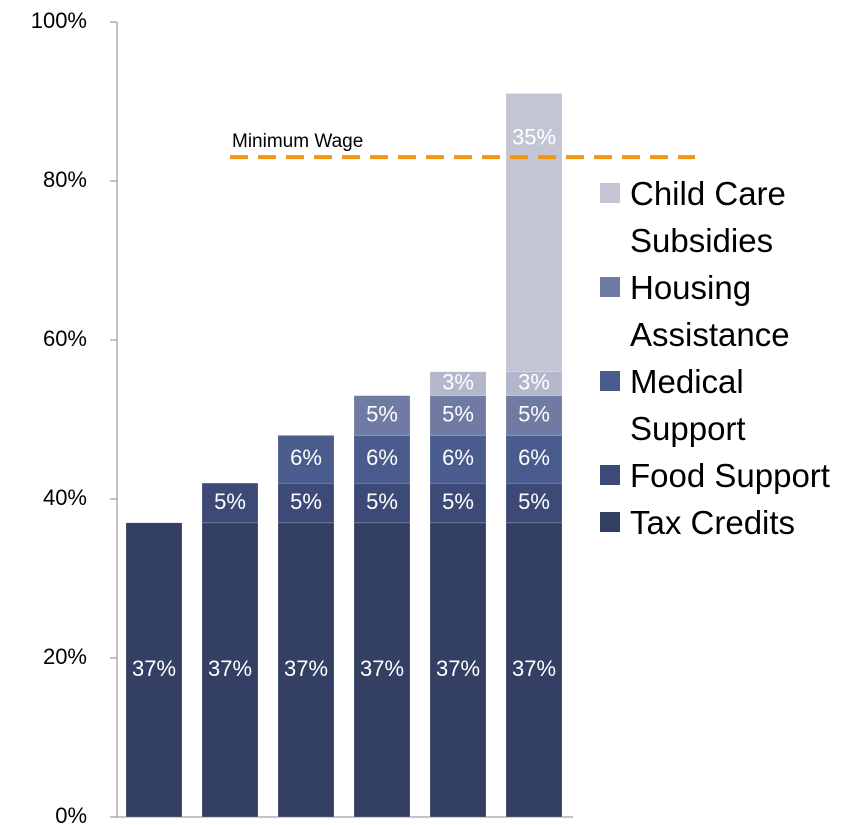 The height and width of the screenshot is (825, 847). I want to click on legend-item: Tax Credits, so click(720, 522).